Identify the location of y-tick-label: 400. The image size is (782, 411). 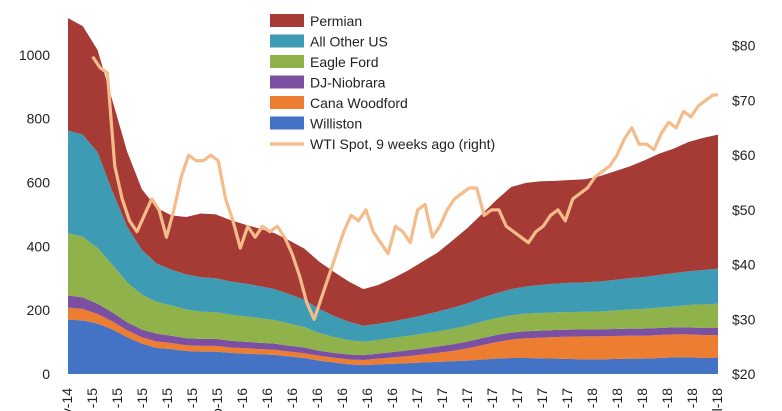
(39, 246).